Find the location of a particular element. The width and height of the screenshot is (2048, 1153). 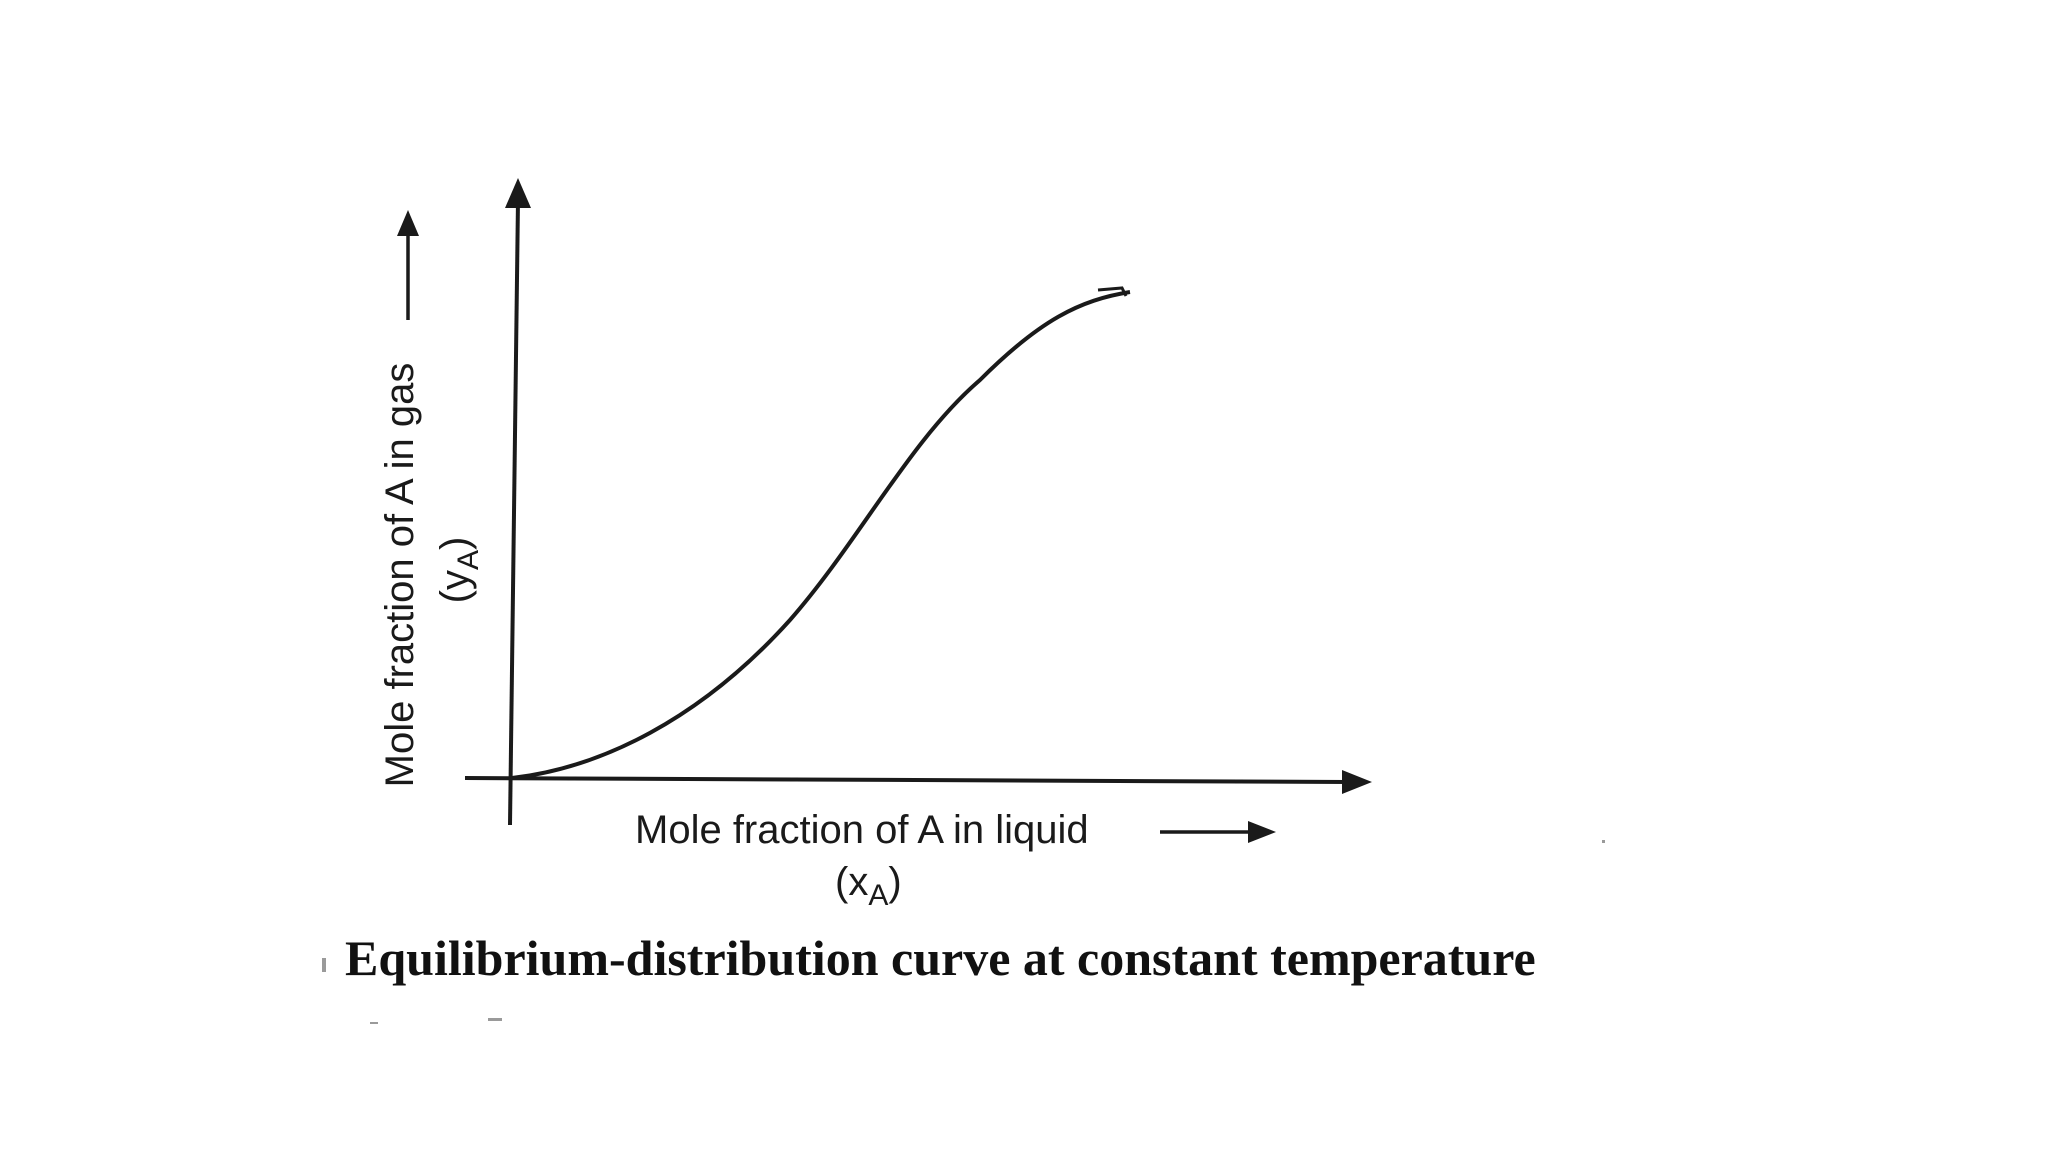

y-axis-label: Mole fraction of A in gas is located at coordinates (400, 575).